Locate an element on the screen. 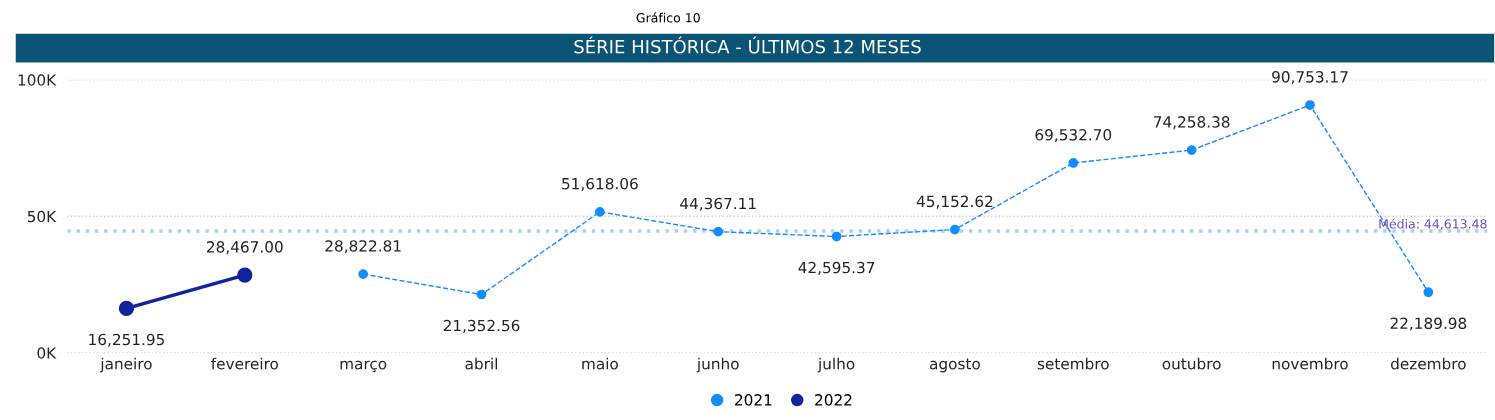 The height and width of the screenshot is (420, 1495). x-tick-label: maio is located at coordinates (600, 363).